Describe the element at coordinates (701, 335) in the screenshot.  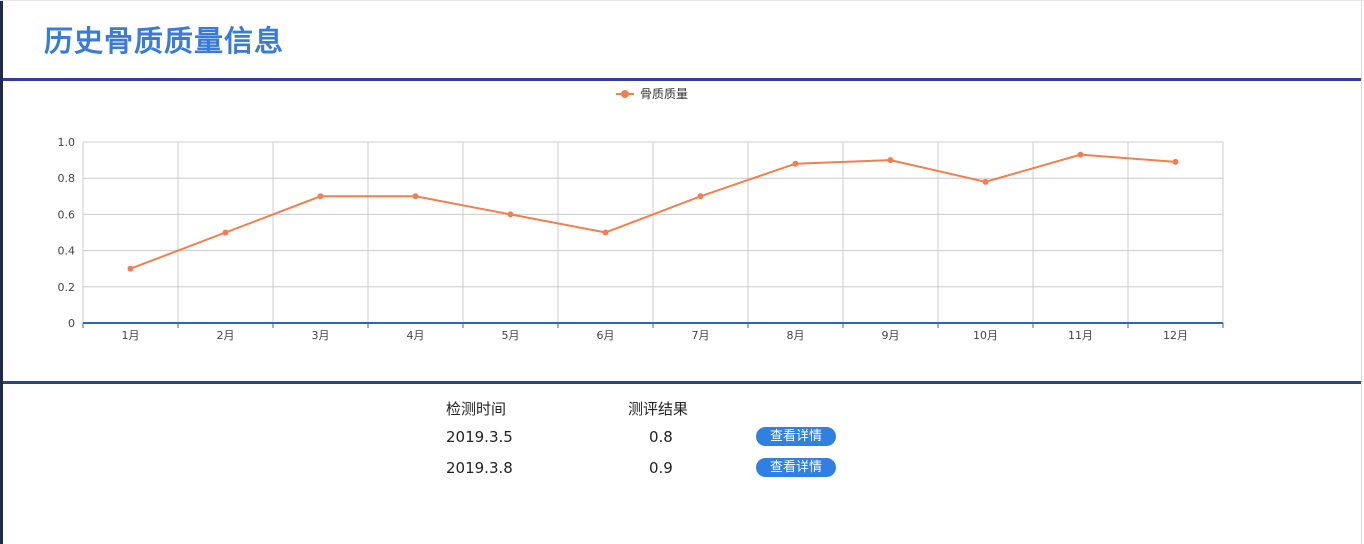
I see `x-tick-label: 7月` at that location.